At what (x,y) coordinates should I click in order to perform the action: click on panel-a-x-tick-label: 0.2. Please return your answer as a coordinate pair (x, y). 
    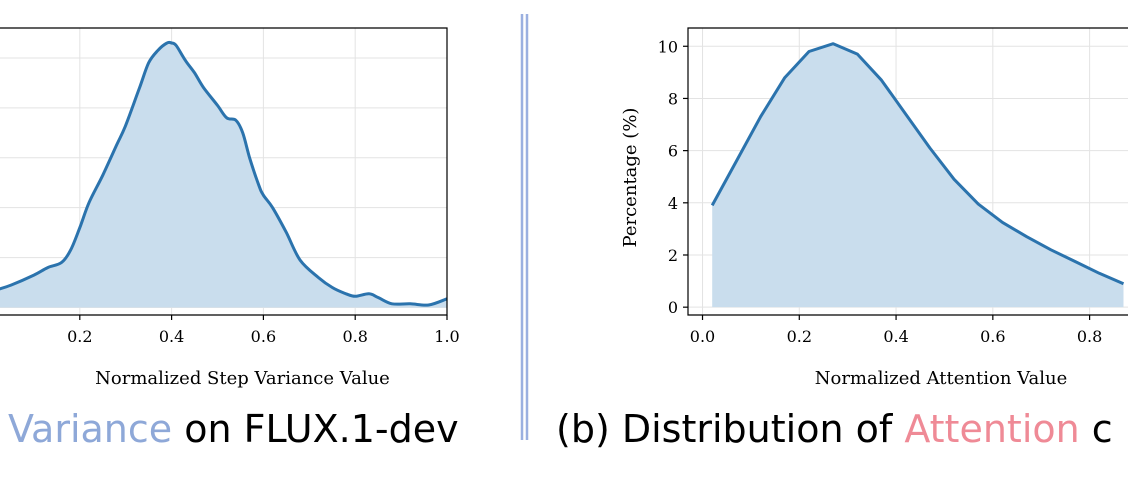
    Looking at the image, I should click on (79, 336).